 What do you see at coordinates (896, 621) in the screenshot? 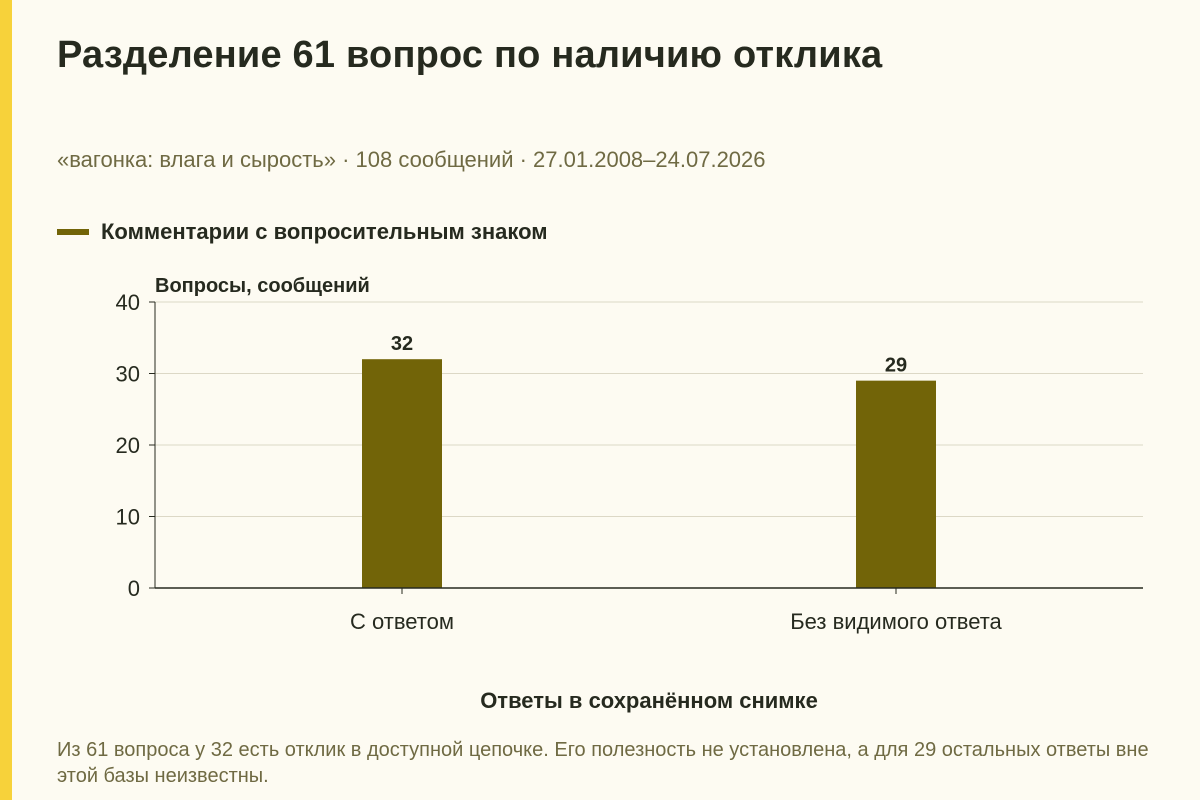
I see `x-category-label: Без видимого ответа` at bounding box center [896, 621].